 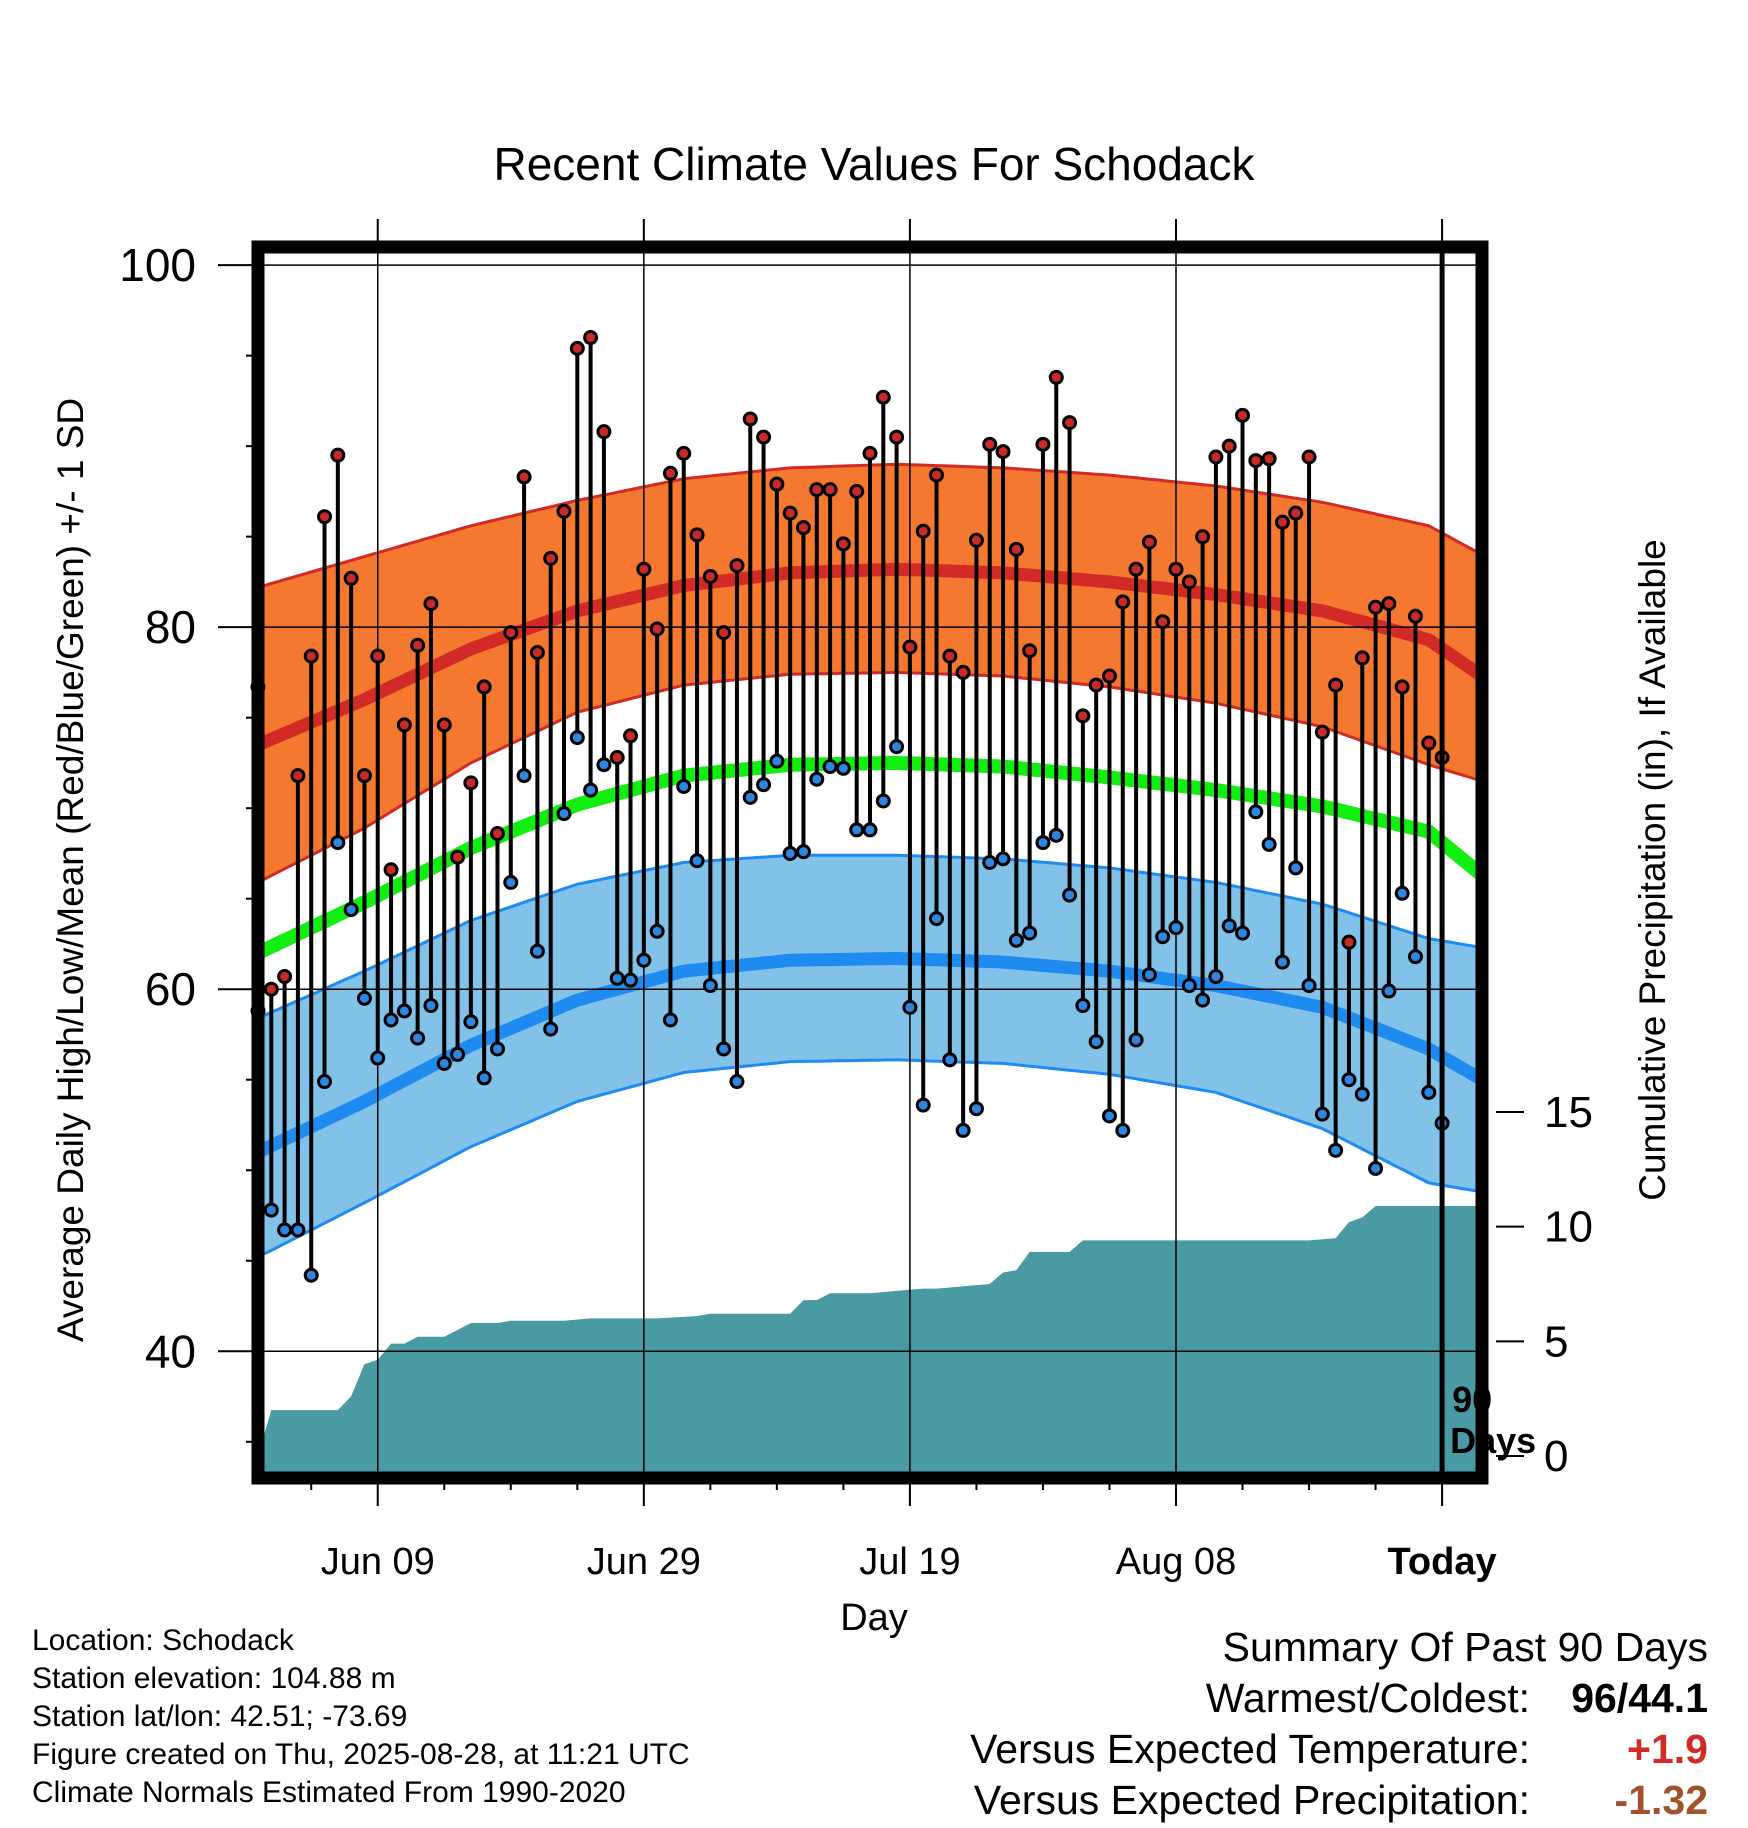 I want to click on low-normal-band-lower-edge, so click(x=870, y=1158).